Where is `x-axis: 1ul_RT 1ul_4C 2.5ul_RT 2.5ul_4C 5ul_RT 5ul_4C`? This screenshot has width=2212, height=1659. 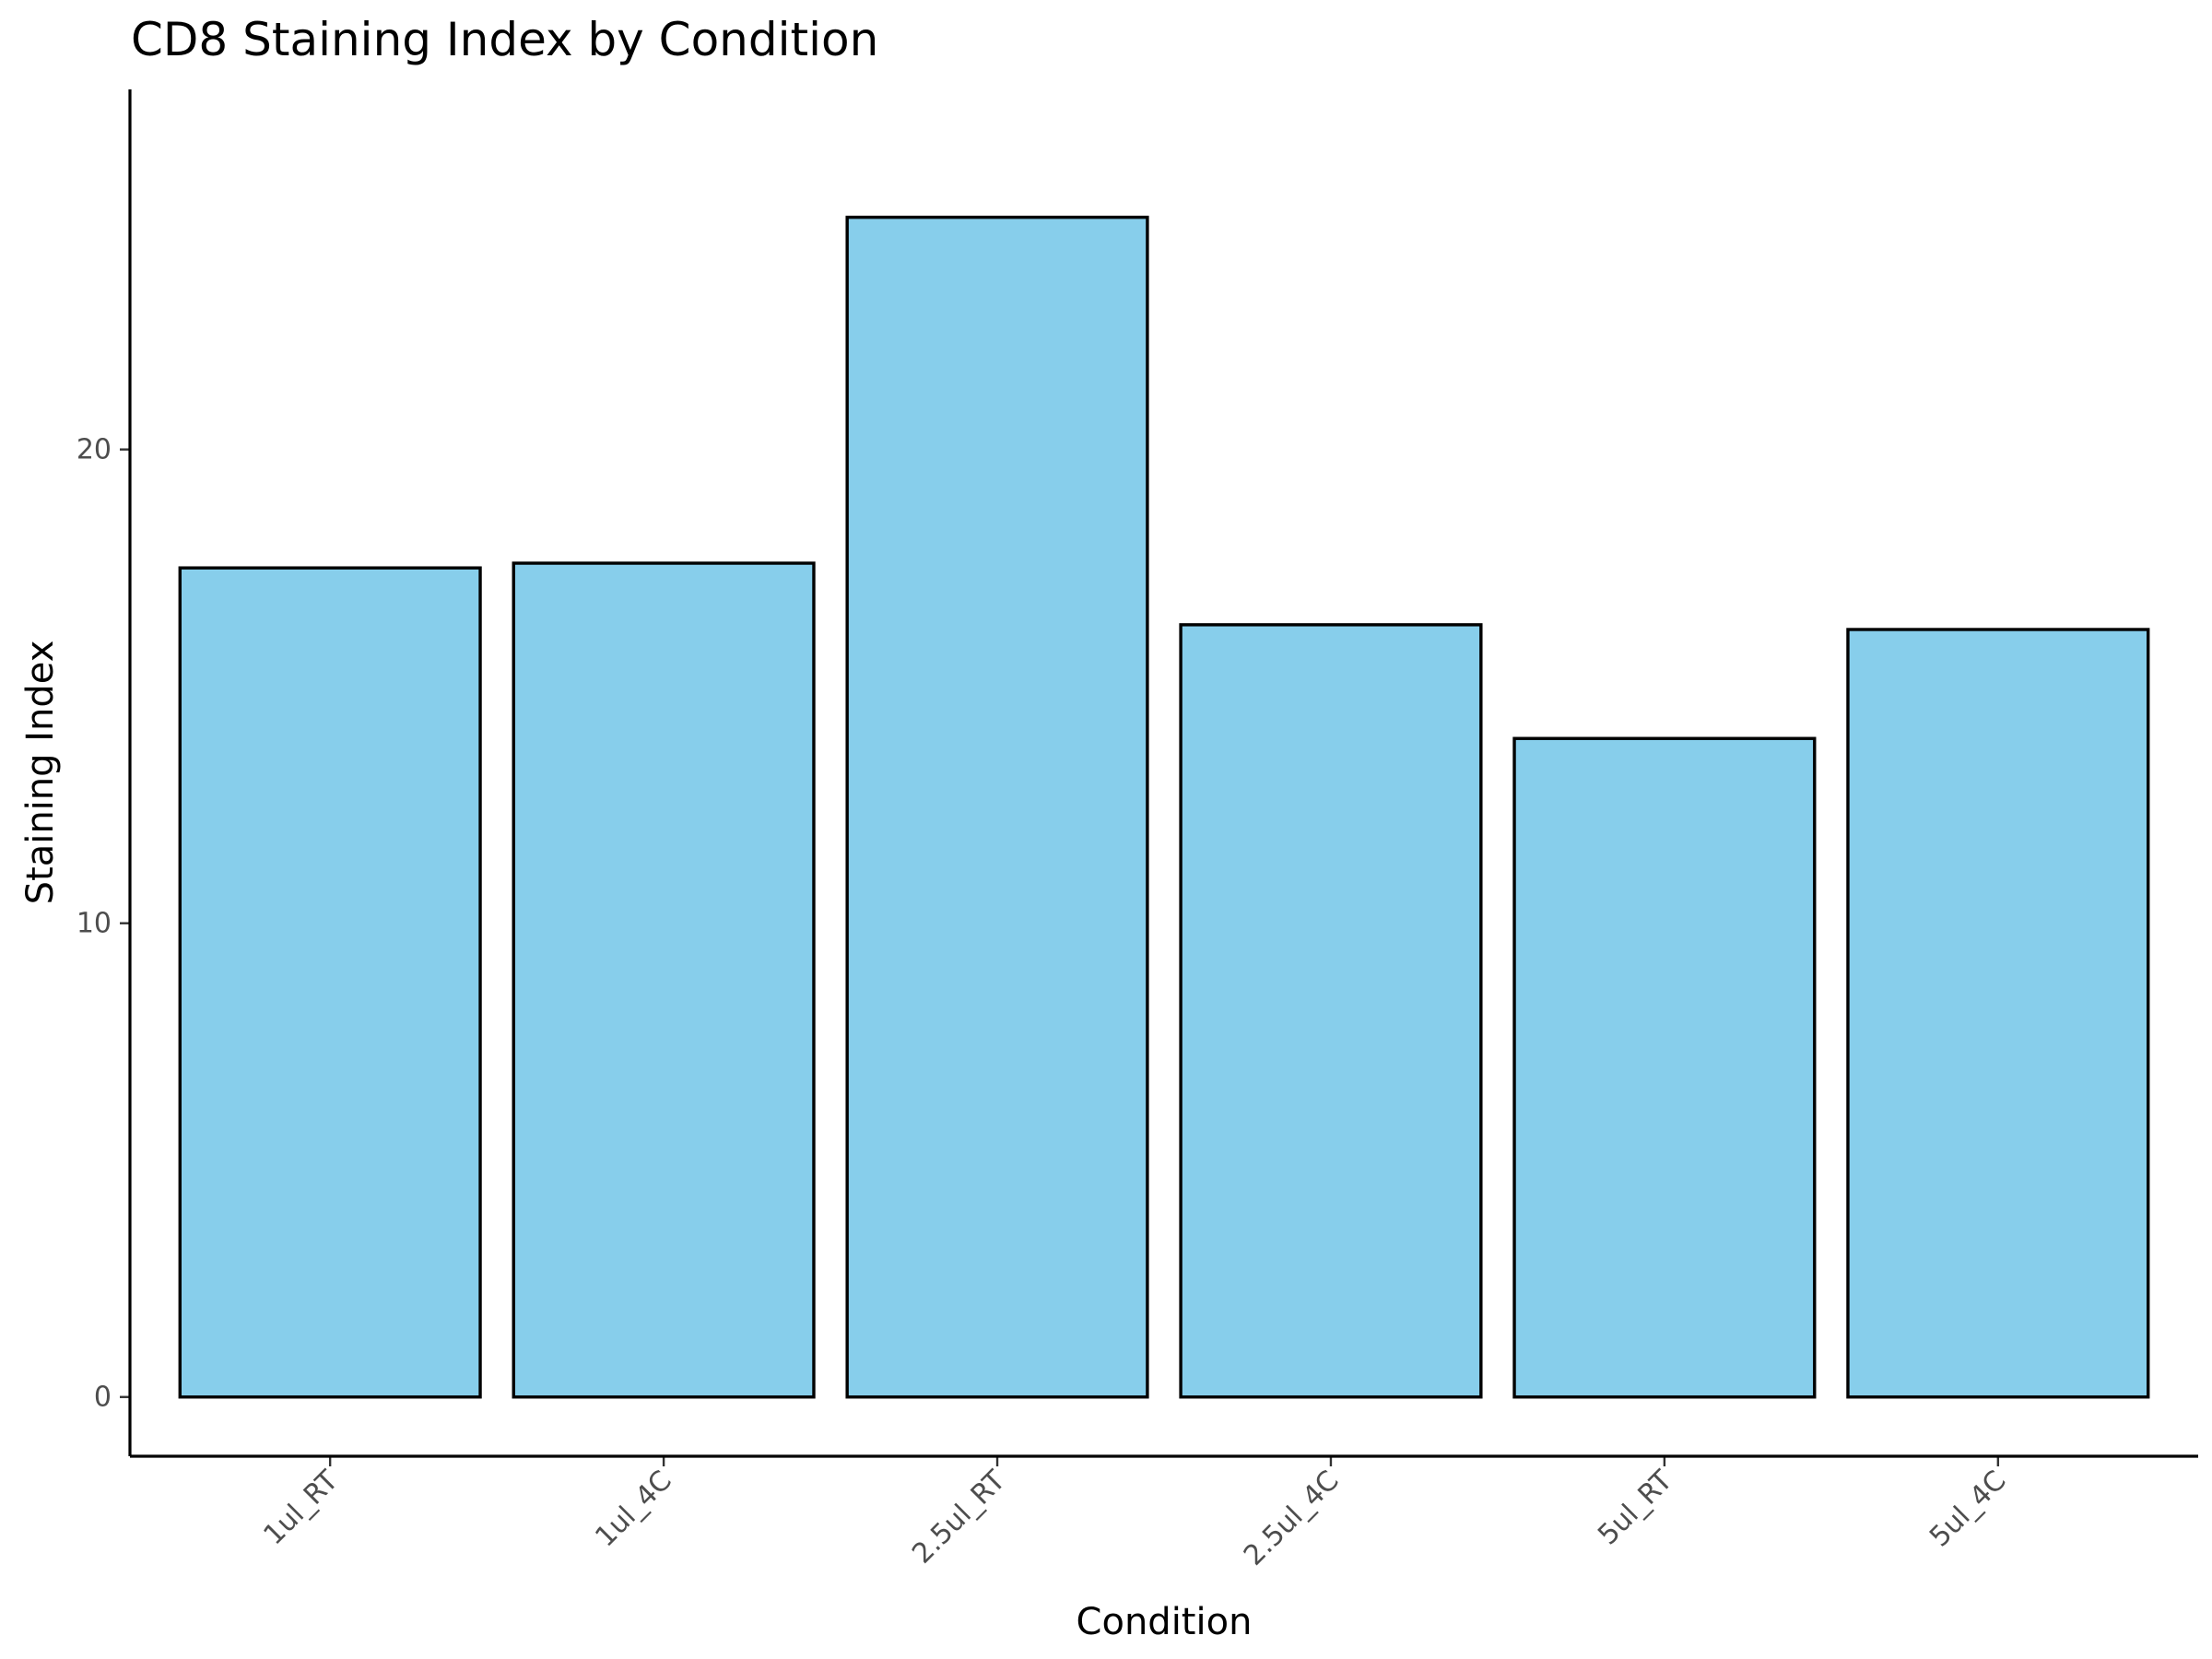 x-axis: 1ul_RT 1ul_4C 2.5ul_RT 2.5ul_4C 5ul_RT 5ul_4C is located at coordinates (1134, 1514).